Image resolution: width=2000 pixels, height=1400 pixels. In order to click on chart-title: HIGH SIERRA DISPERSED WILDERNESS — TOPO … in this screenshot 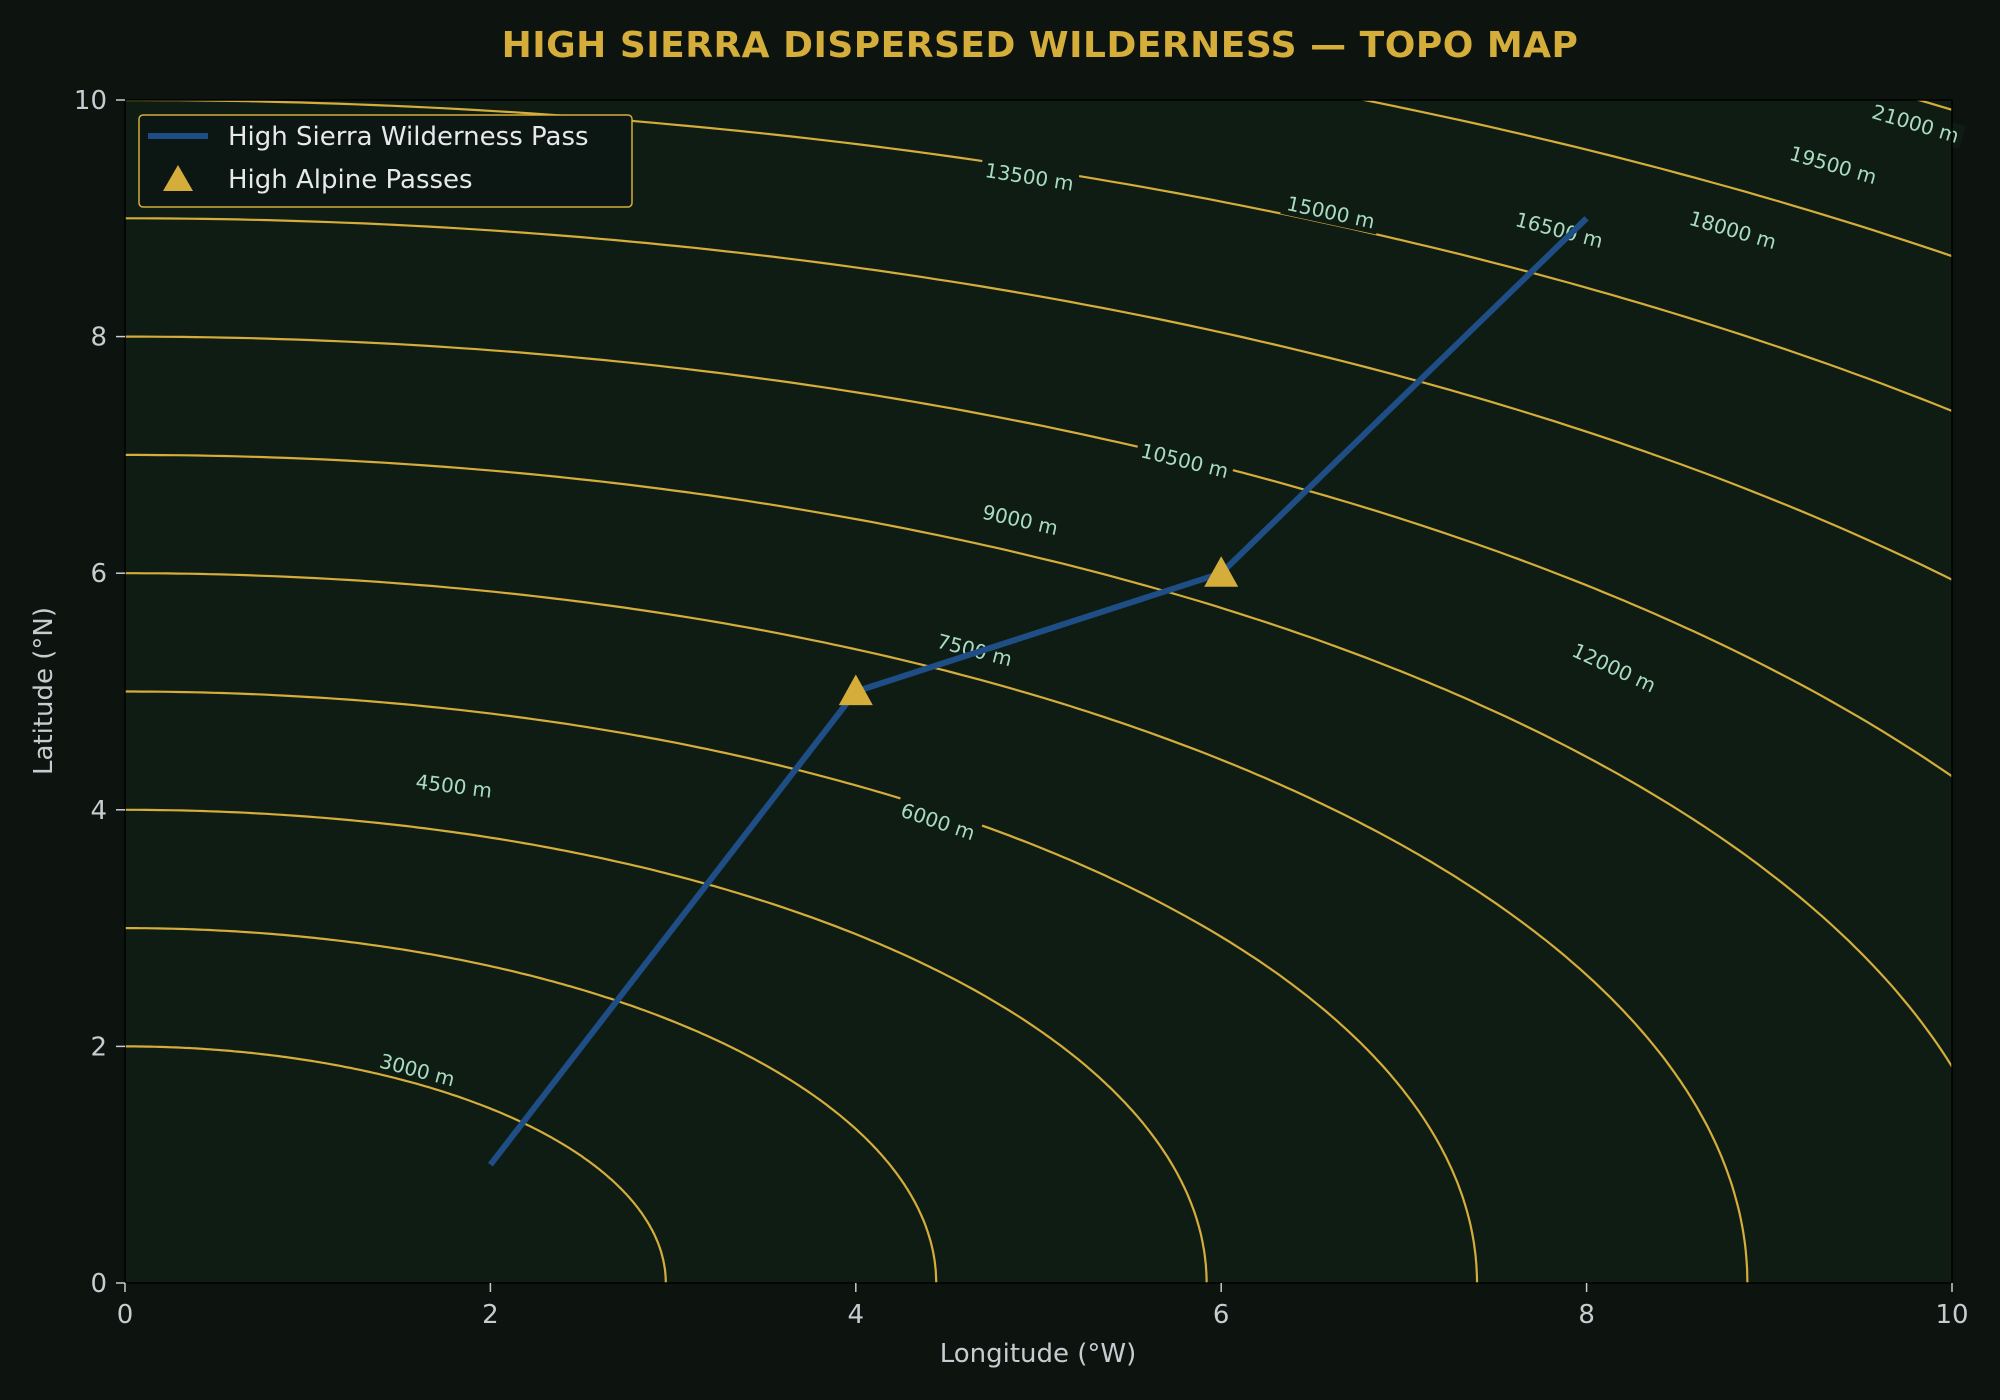, I will do `click(1040, 45)`.